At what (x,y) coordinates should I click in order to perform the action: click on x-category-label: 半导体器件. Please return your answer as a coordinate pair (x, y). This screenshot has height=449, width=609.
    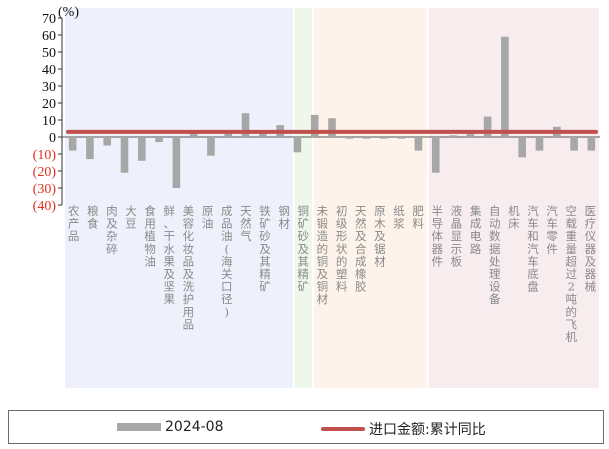
    Looking at the image, I should click on (438, 236).